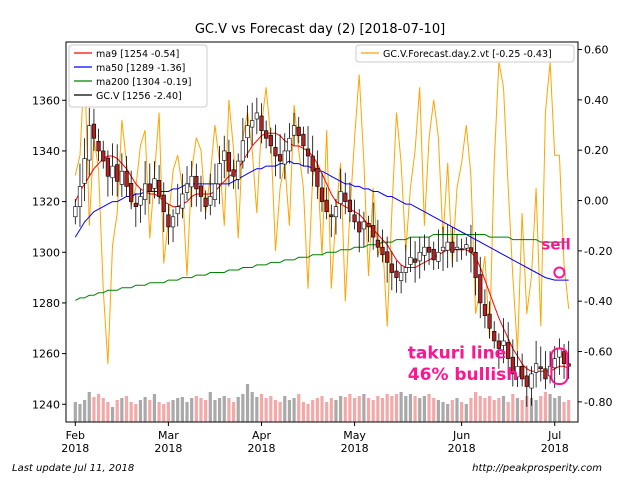  Describe the element at coordinates (137, 54) in the screenshot. I see `legend-left-label: ma9 [1254 -0.54]` at that location.